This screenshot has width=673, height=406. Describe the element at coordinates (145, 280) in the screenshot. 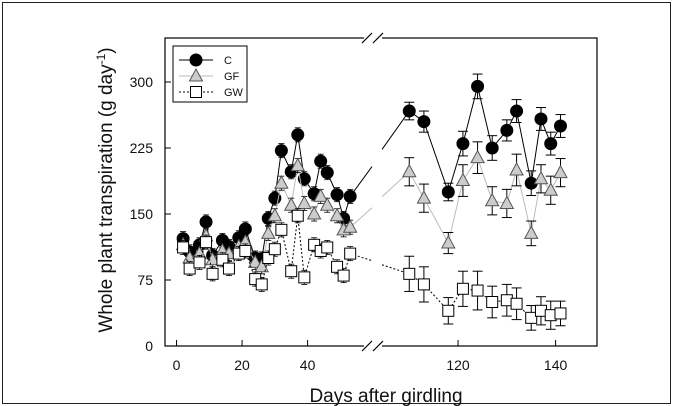

I see `y-tick-label: 75` at that location.